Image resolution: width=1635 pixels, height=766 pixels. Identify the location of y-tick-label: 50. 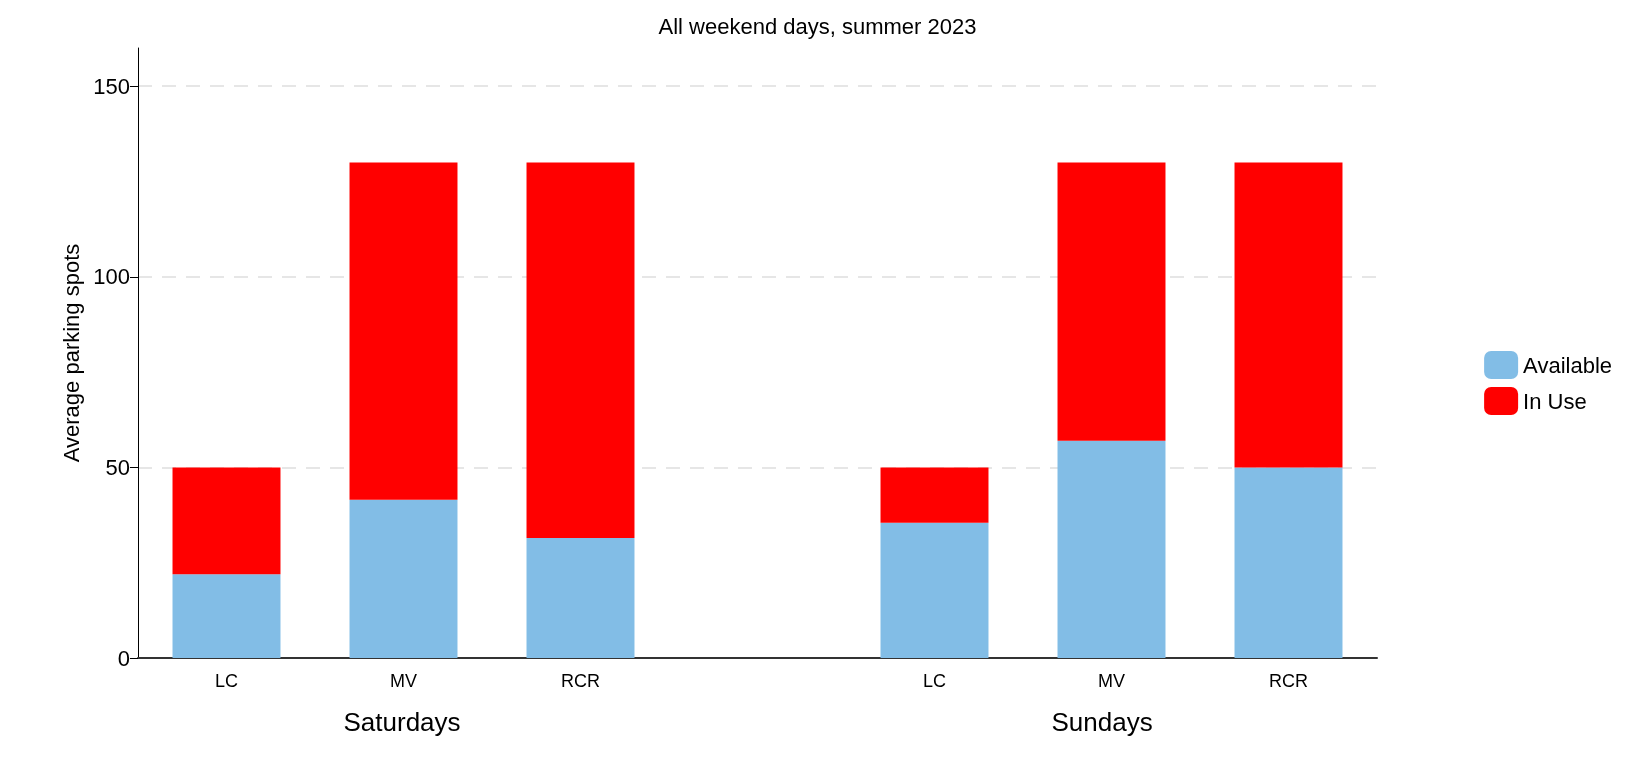
(117, 467).